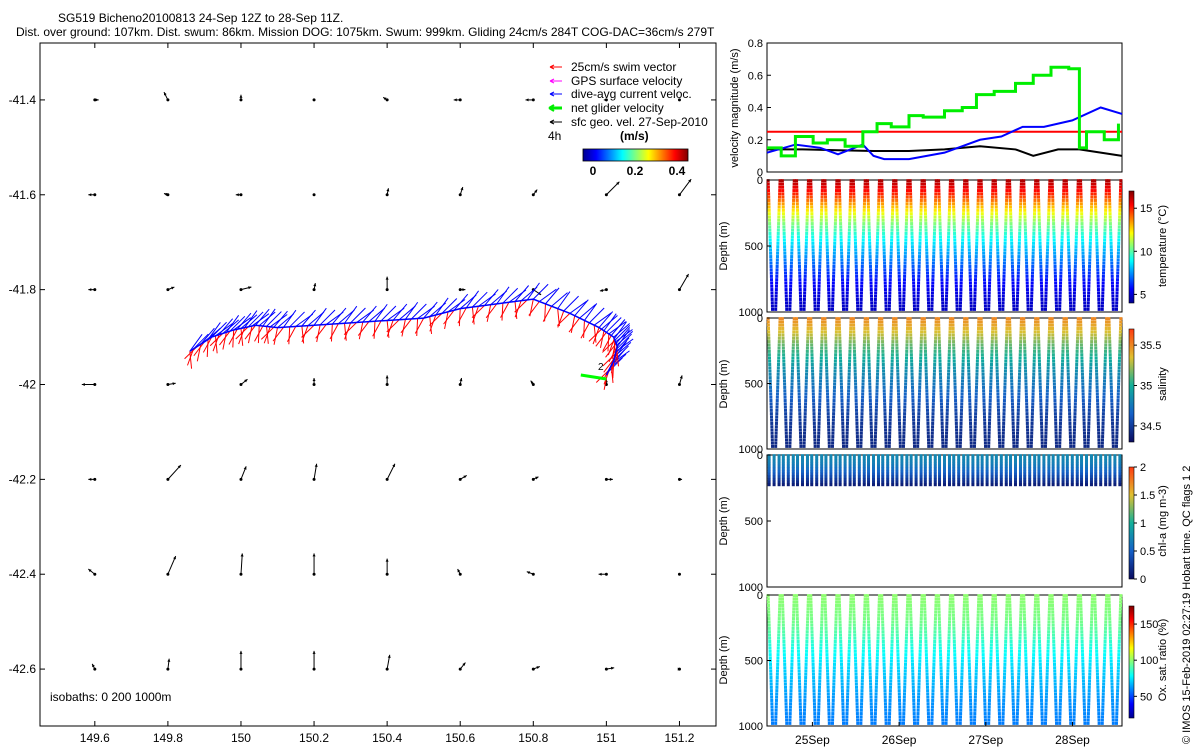 The image size is (1200, 750). Describe the element at coordinates (314, 195) in the screenshot. I see `geo-vector-origin` at that location.